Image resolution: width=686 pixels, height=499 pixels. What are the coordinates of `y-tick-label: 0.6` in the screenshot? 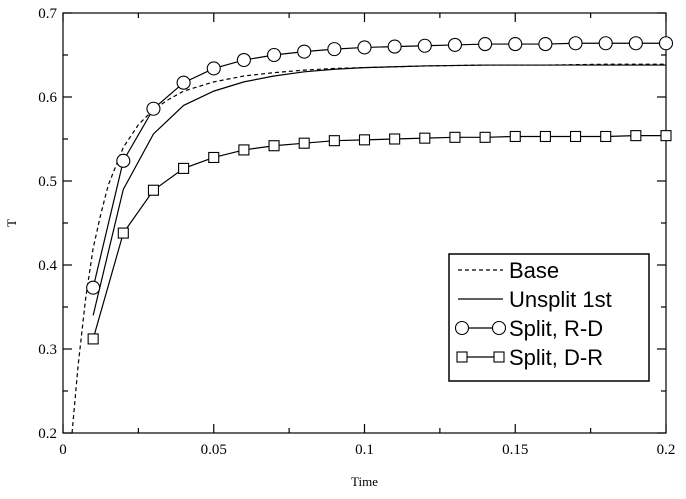 It's located at (47, 98).